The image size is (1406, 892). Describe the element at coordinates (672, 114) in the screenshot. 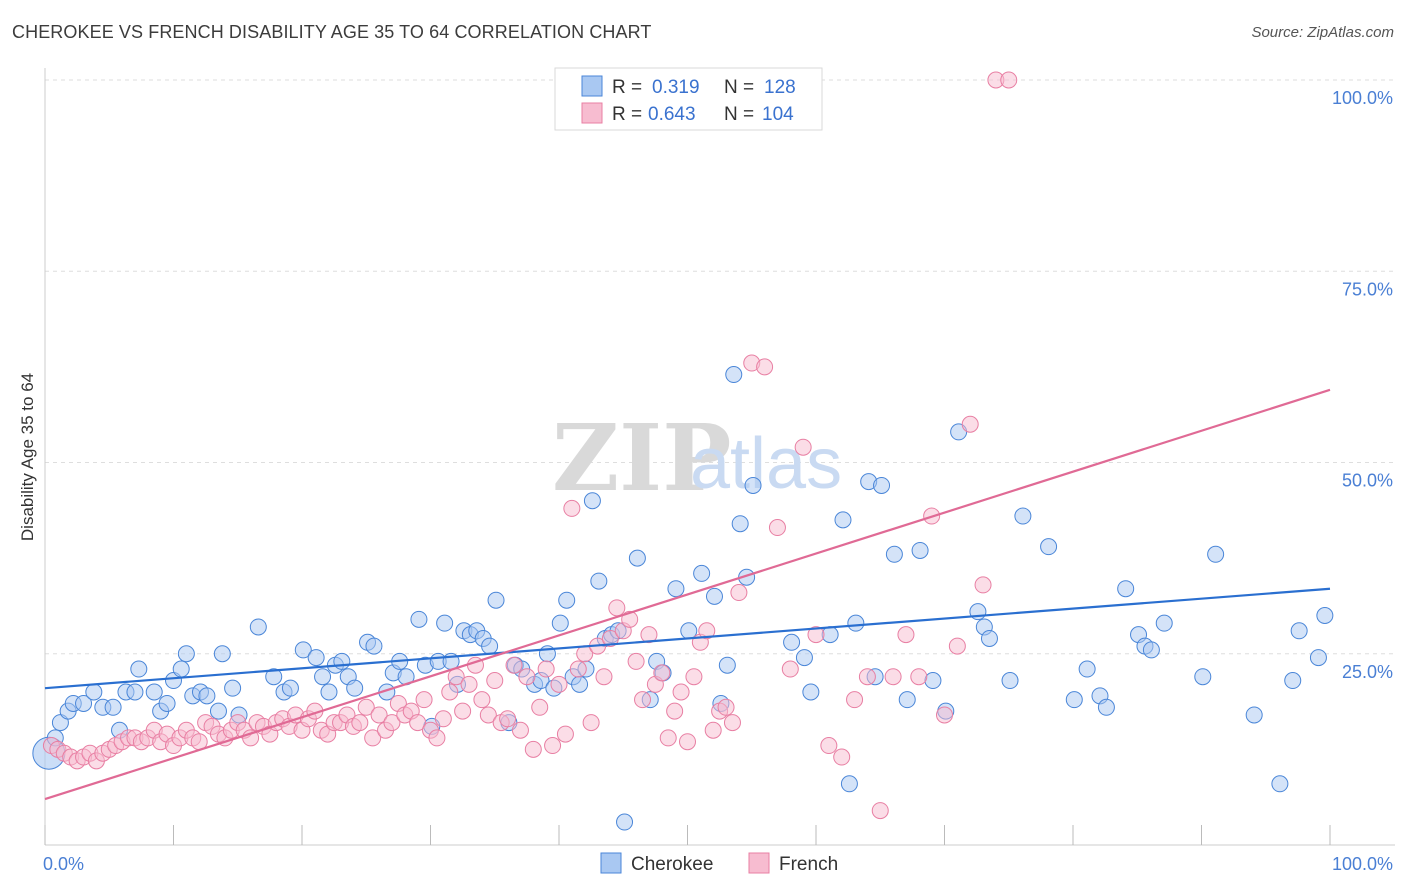

I see `legend-r-value-2: 0.643` at that location.